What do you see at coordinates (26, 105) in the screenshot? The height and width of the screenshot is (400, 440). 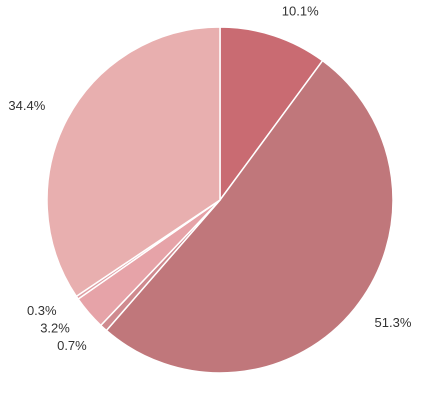 I see `slice-label: 34.4%` at bounding box center [26, 105].